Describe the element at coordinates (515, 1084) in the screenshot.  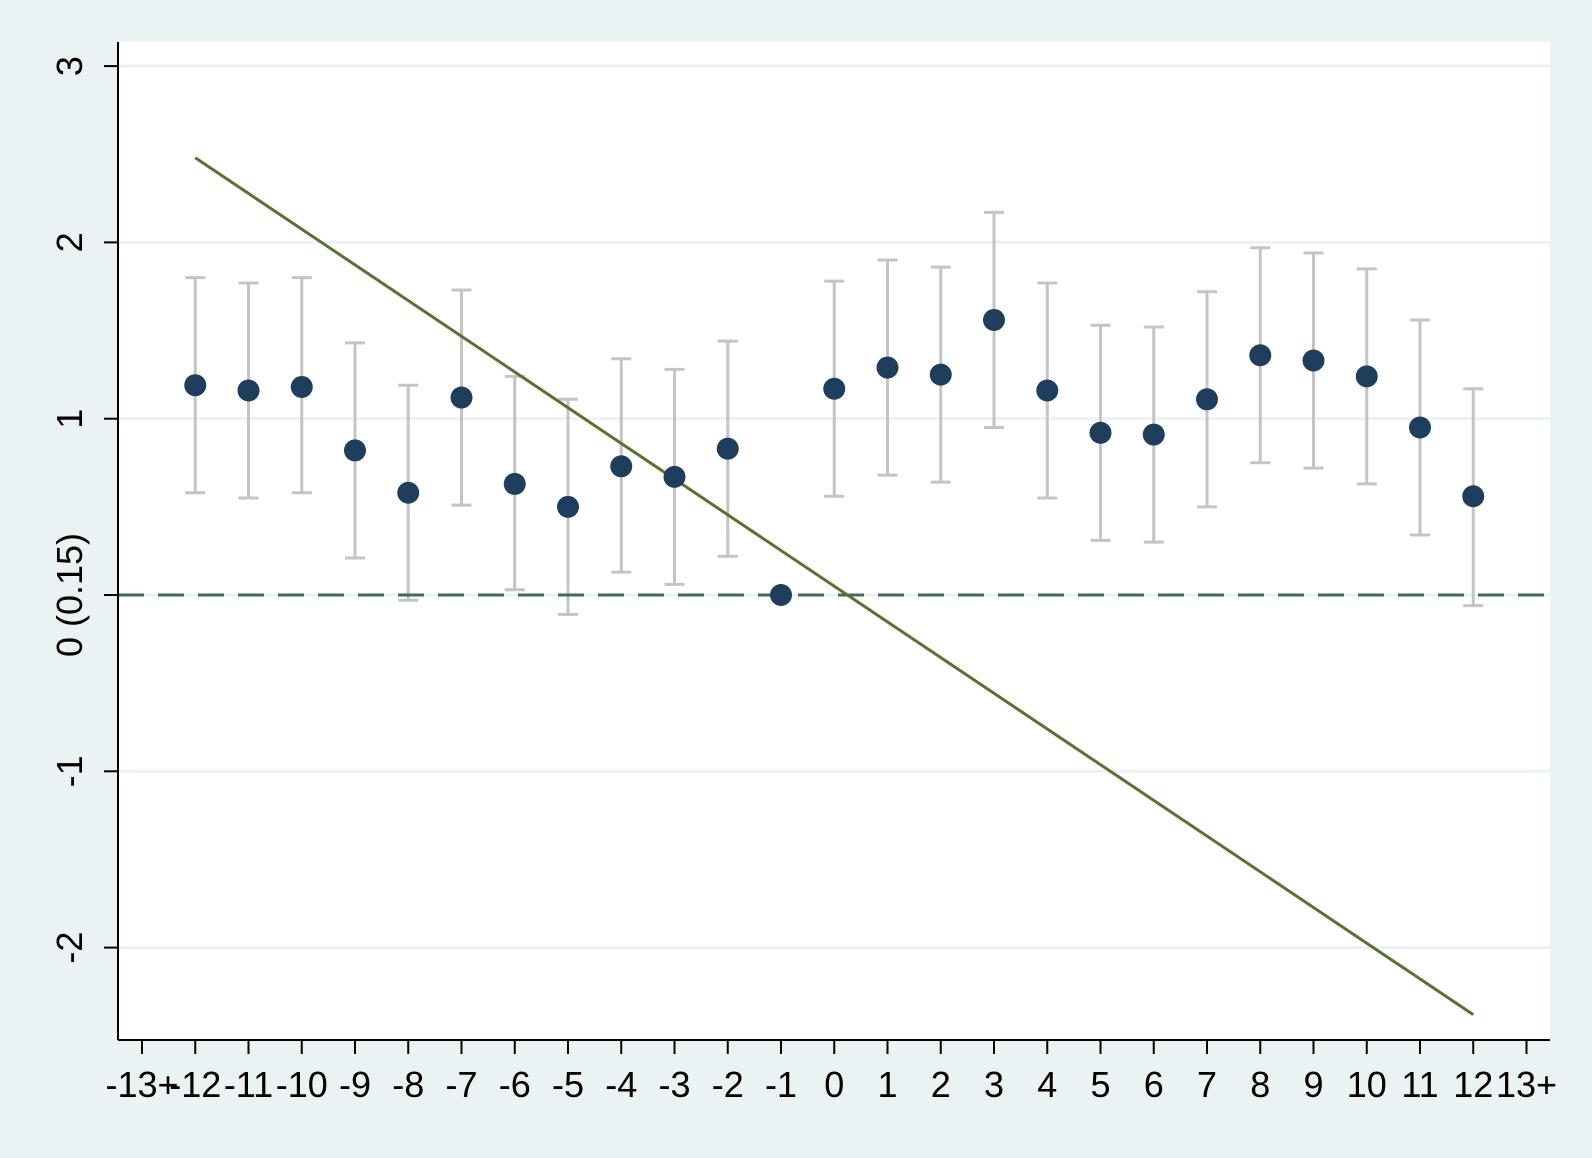
I see `x-tick-label-7: -6` at that location.